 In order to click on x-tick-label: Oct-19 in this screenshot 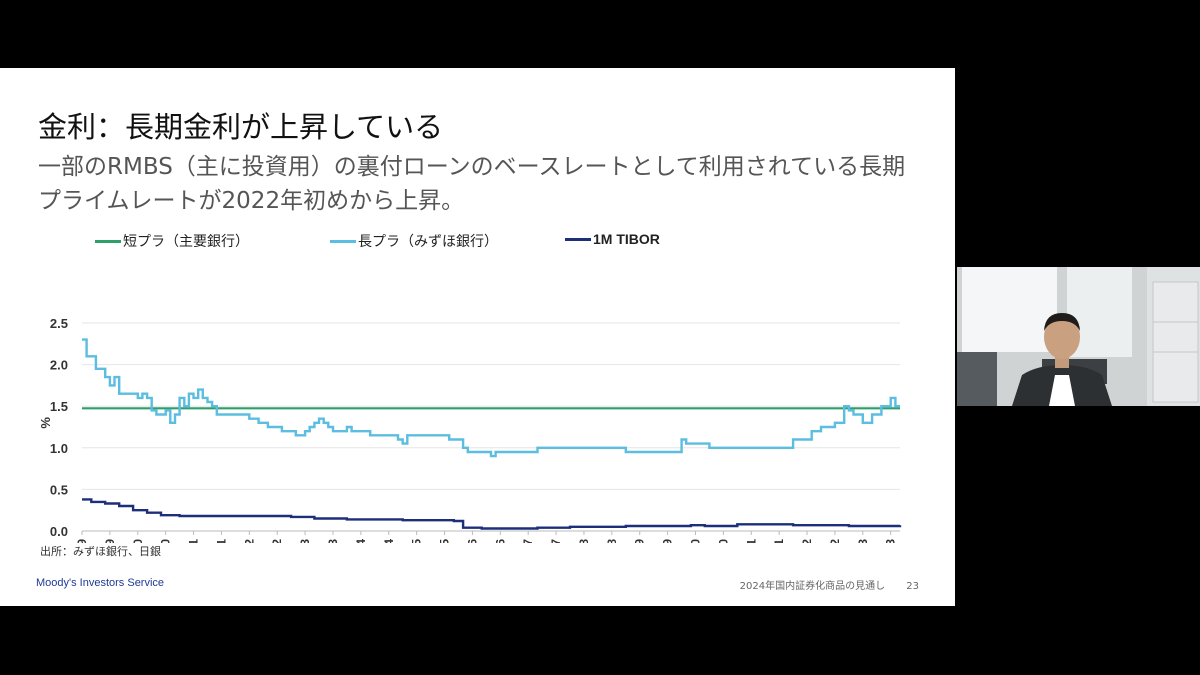, I will do `click(668, 541)`.